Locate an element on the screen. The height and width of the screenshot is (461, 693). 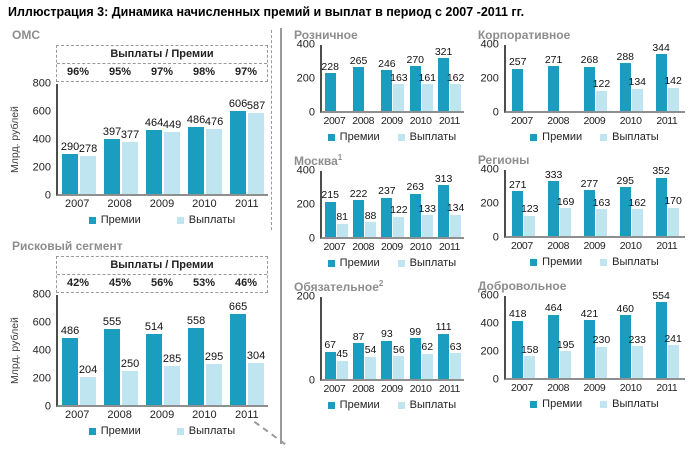
bar-value-label: 514 is located at coordinates (154, 327).